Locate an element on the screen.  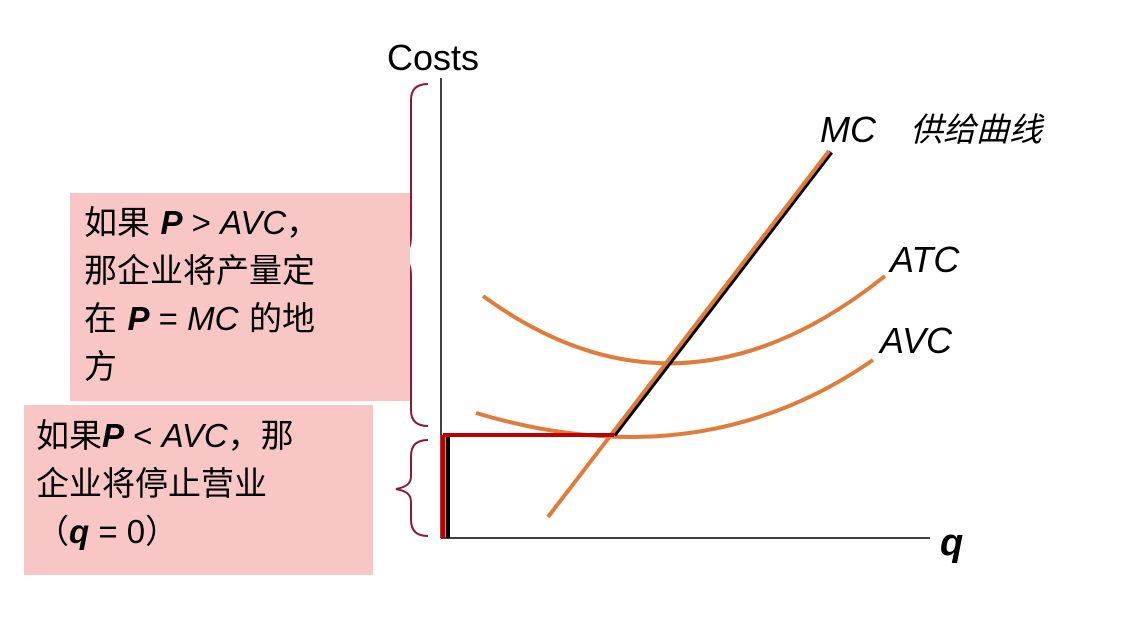
note-line-3: （q = 0） is located at coordinates (107, 531).